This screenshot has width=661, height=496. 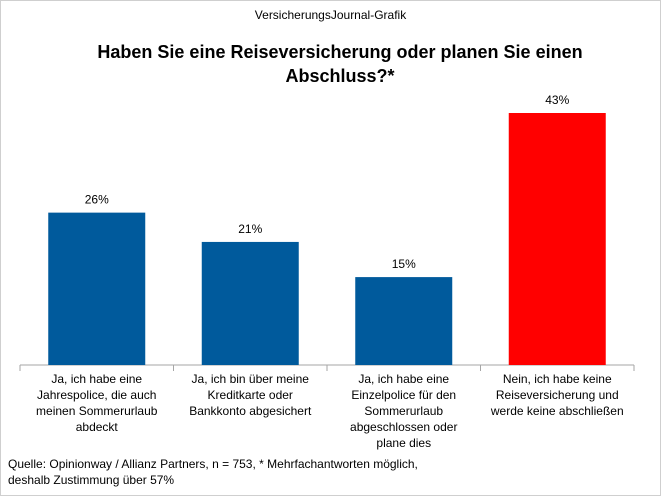 What do you see at coordinates (97, 200) in the screenshot?
I see `data-label-1: 26%` at bounding box center [97, 200].